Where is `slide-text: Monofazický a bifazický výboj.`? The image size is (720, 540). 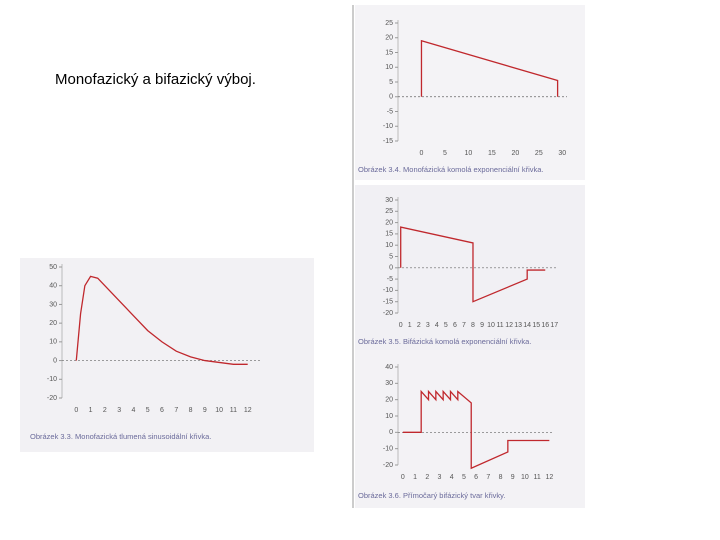 slide-text: Monofazický a bifazický výboj. is located at coordinates (155, 79).